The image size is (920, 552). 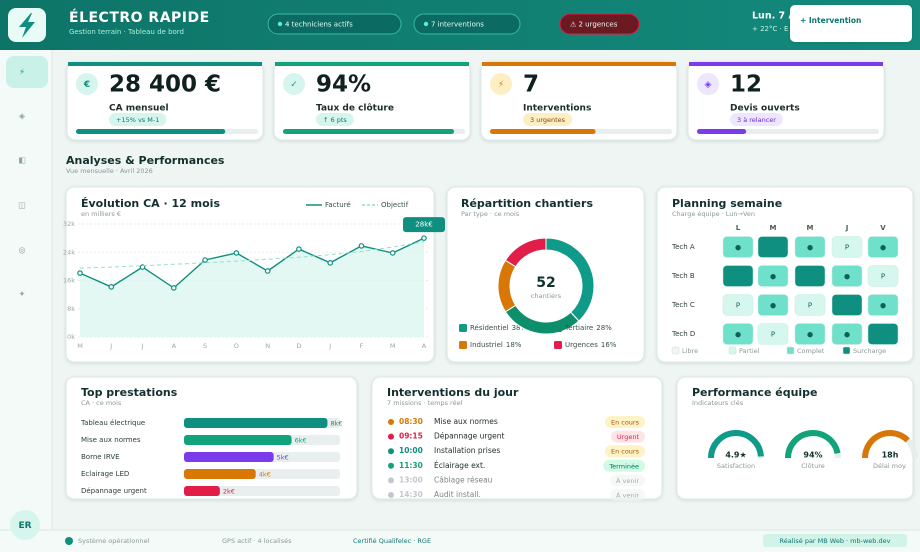 I want to click on kpi-icon: ⚡, so click(x=501, y=85).